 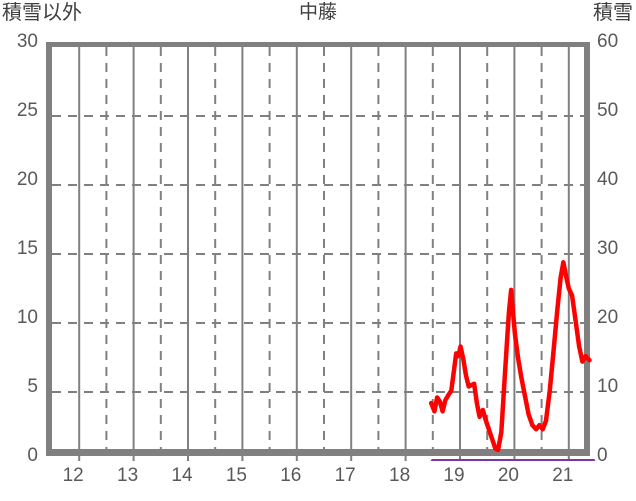 What do you see at coordinates (510, 356) in the screenshot?
I see `series-line-other` at bounding box center [510, 356].